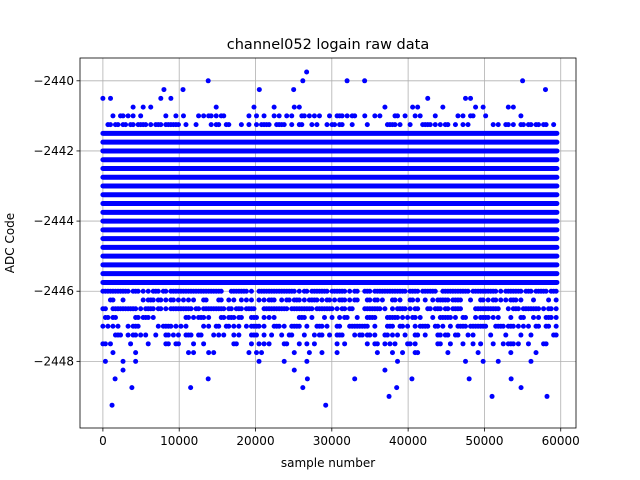 This screenshot has height=480, width=640. What do you see at coordinates (561, 441) in the screenshot?
I see `x-tick-label: 60000` at bounding box center [561, 441].